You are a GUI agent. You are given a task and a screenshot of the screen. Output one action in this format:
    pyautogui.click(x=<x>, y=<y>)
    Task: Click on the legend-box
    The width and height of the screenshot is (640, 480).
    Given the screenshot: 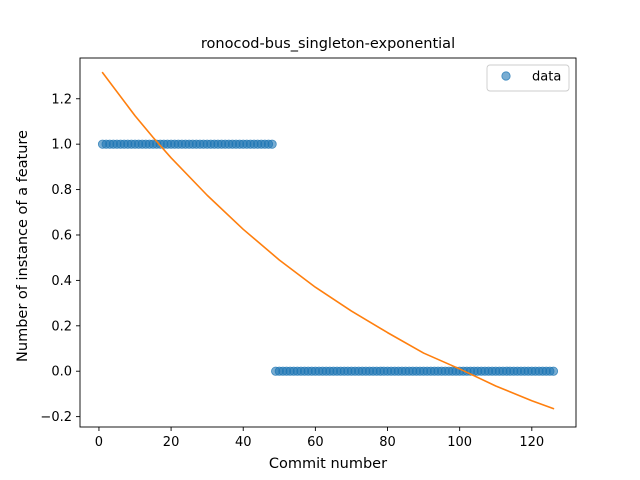 What is the action you would take?
    pyautogui.click(x=528, y=78)
    